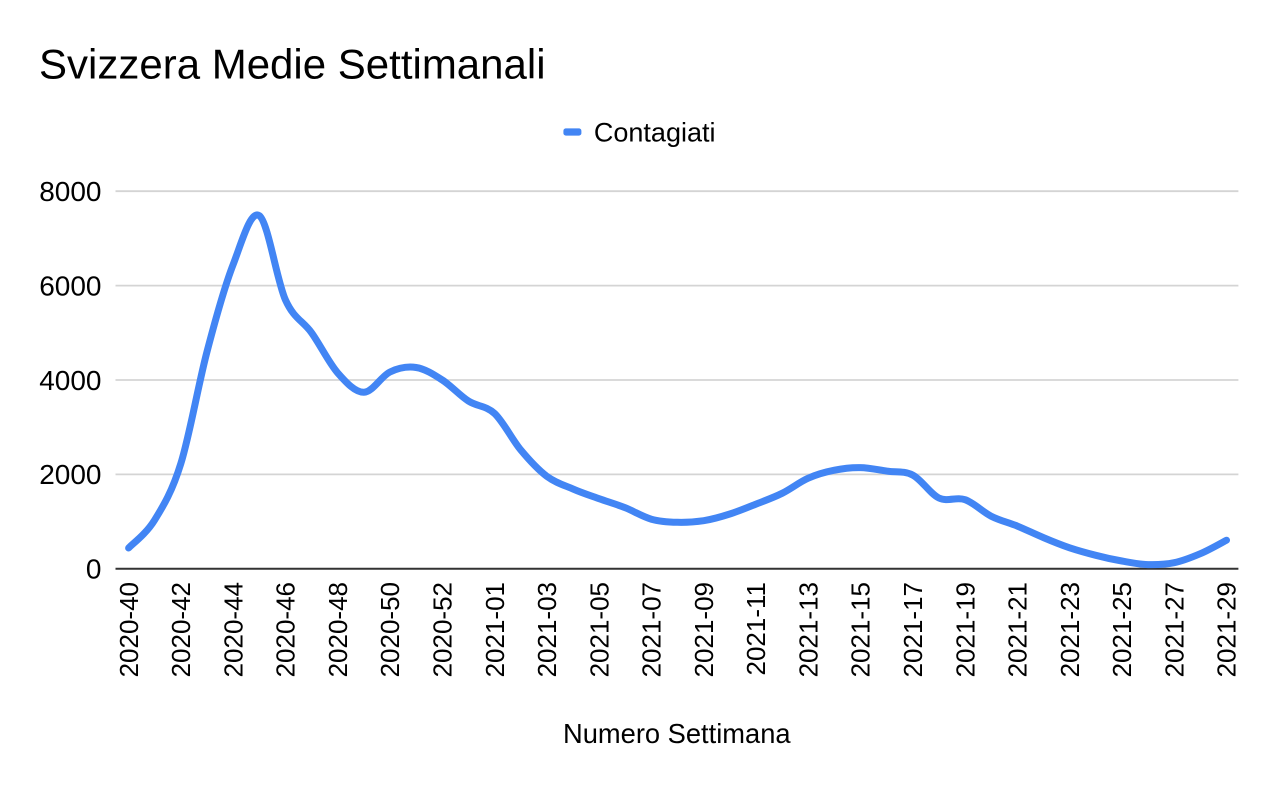 This screenshot has height=791, width=1280. Describe the element at coordinates (495, 629) in the screenshot. I see `svg-text: 2021-01` at that location.